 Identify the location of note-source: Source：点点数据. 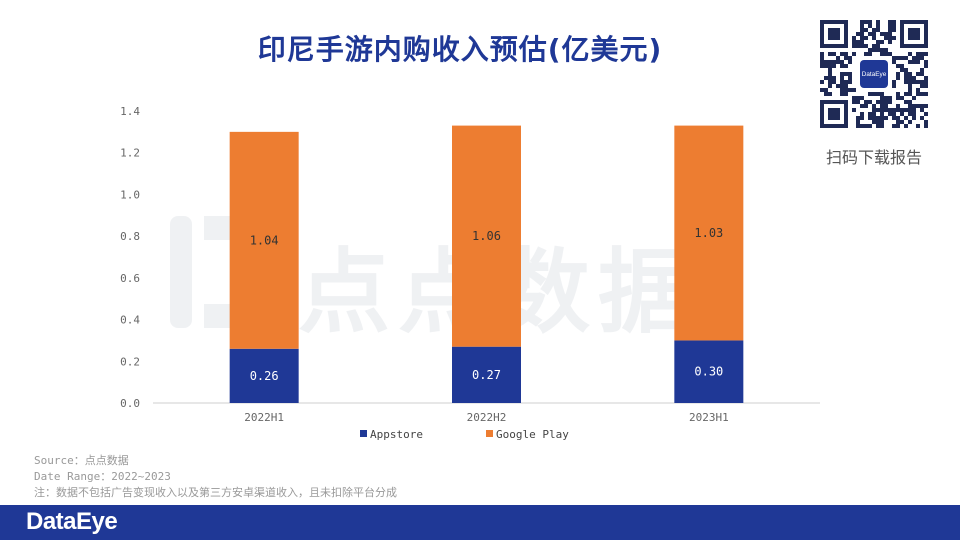
(81, 460).